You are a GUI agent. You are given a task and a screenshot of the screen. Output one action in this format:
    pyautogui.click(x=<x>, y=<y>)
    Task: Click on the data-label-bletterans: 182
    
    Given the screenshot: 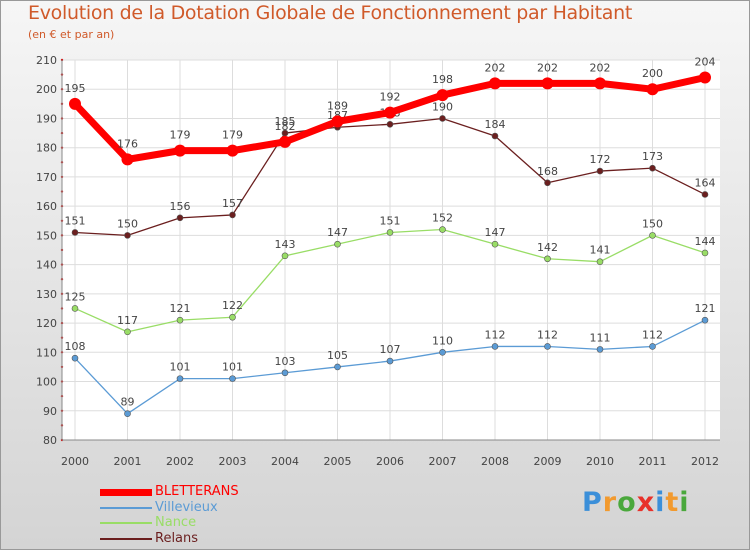 What is the action you would take?
    pyautogui.click(x=285, y=126)
    